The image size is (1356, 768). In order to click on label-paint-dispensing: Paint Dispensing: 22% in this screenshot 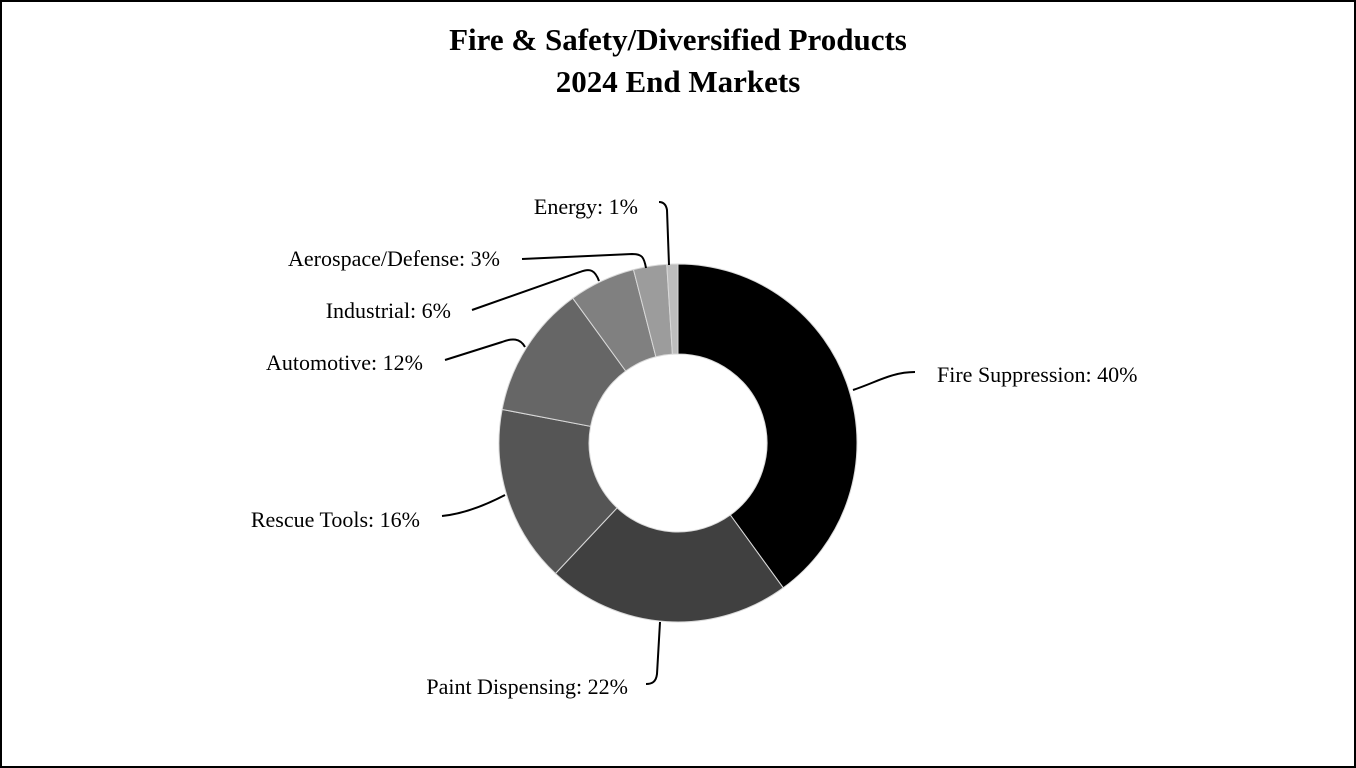, I will do `click(527, 686)`.